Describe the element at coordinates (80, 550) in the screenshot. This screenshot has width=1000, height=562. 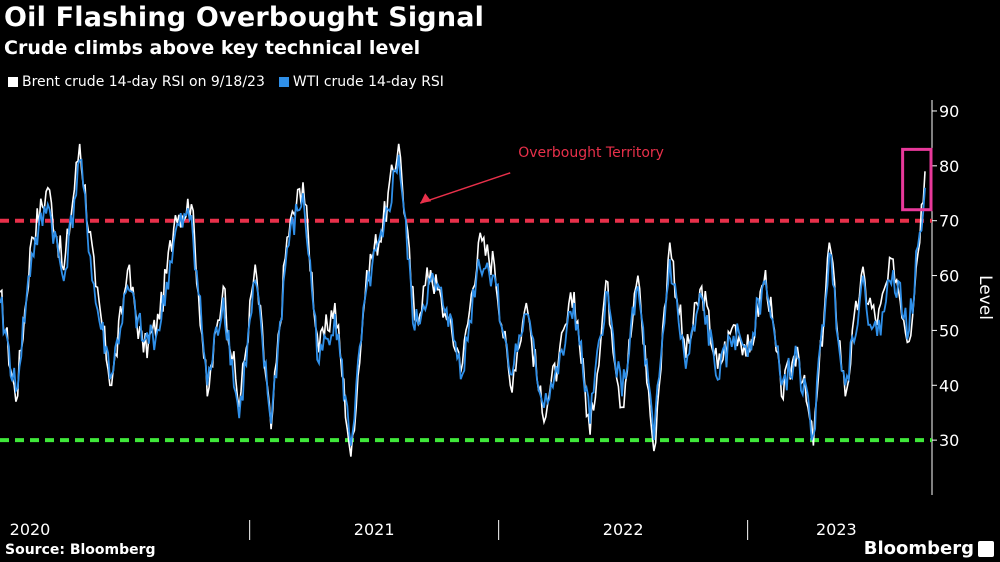
I see `source-note: Source: Bloomberg` at that location.